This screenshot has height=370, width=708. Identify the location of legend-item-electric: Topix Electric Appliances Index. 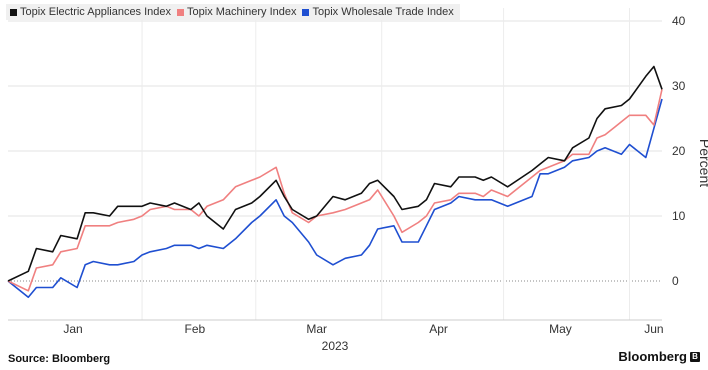
(90, 12).